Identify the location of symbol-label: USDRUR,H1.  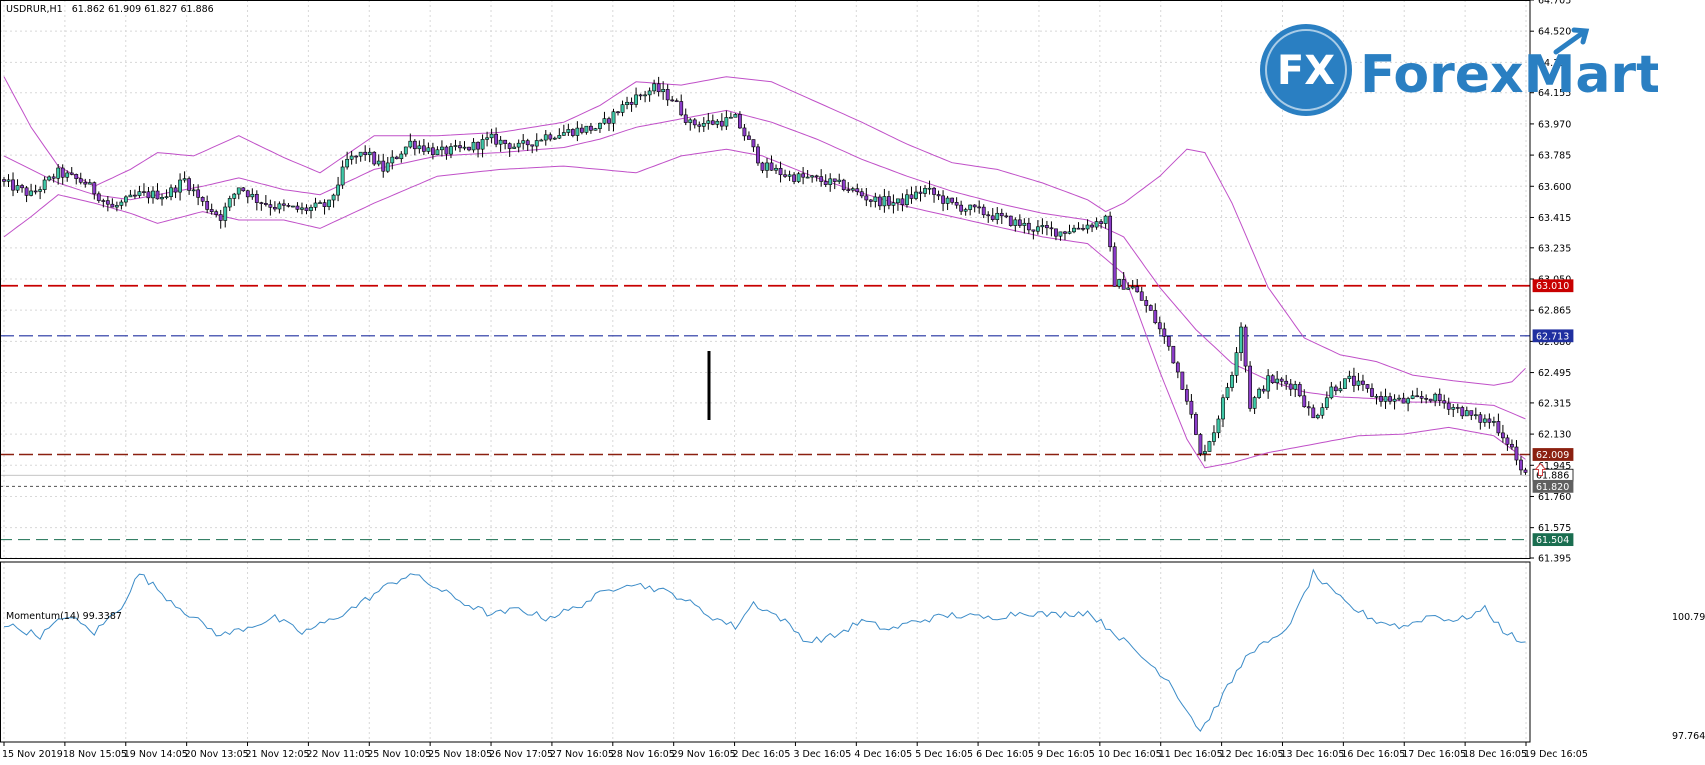
(34, 9).